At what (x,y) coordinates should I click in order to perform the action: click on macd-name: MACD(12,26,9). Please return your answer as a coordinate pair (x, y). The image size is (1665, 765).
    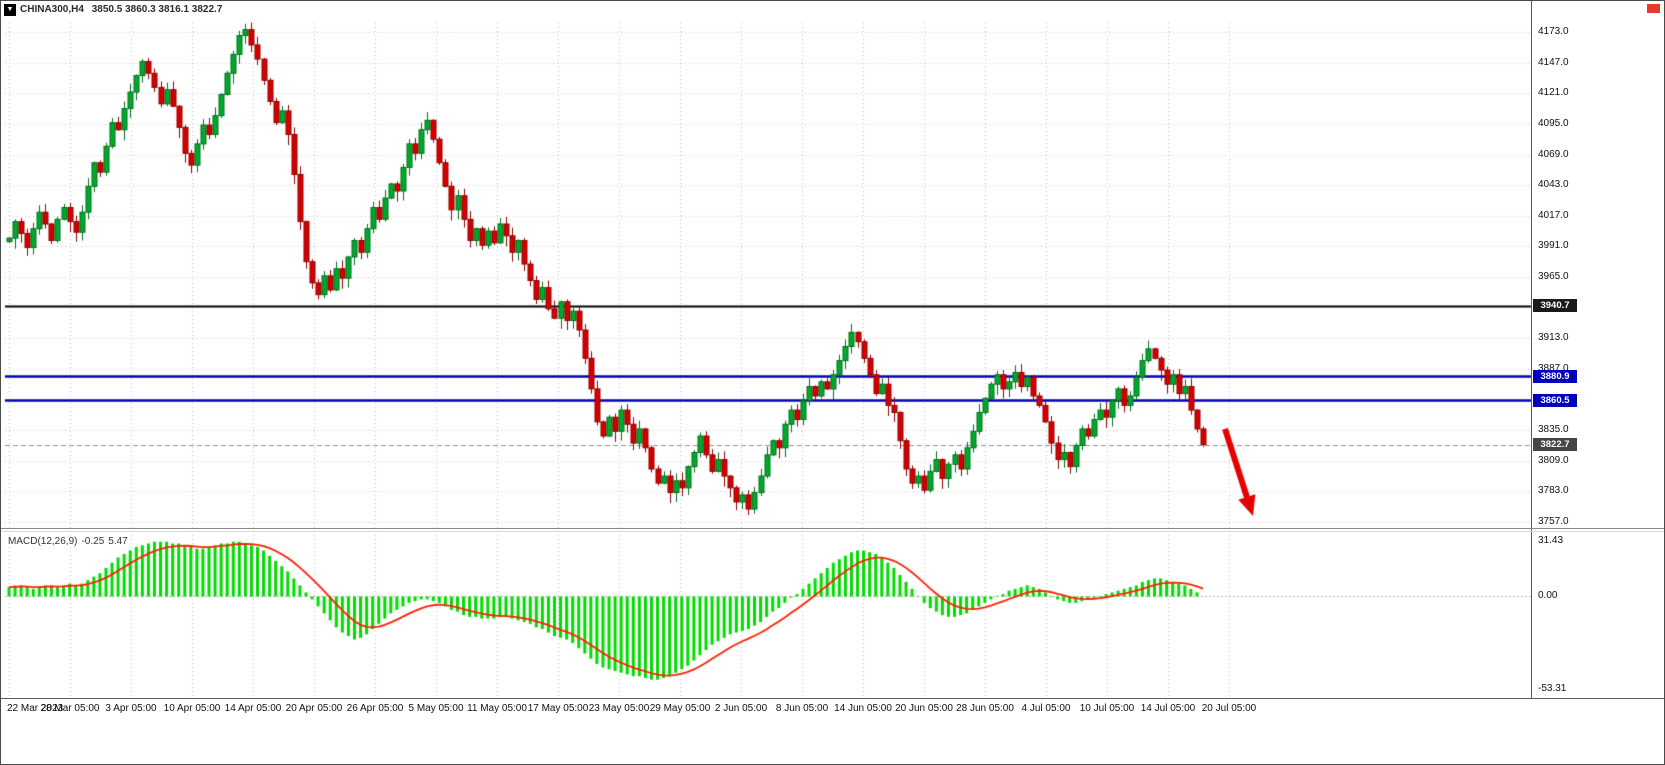
    Looking at the image, I should click on (43, 541).